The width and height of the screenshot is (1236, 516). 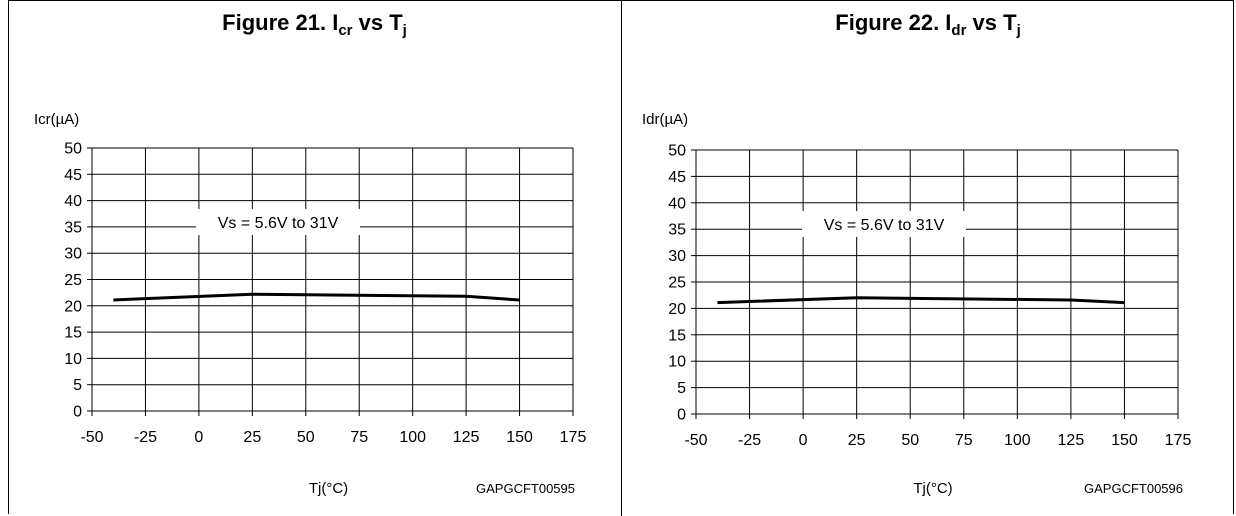 What do you see at coordinates (928, 24) in the screenshot?
I see `figure-22-title: Figure 22. Idr vs Tj` at bounding box center [928, 24].